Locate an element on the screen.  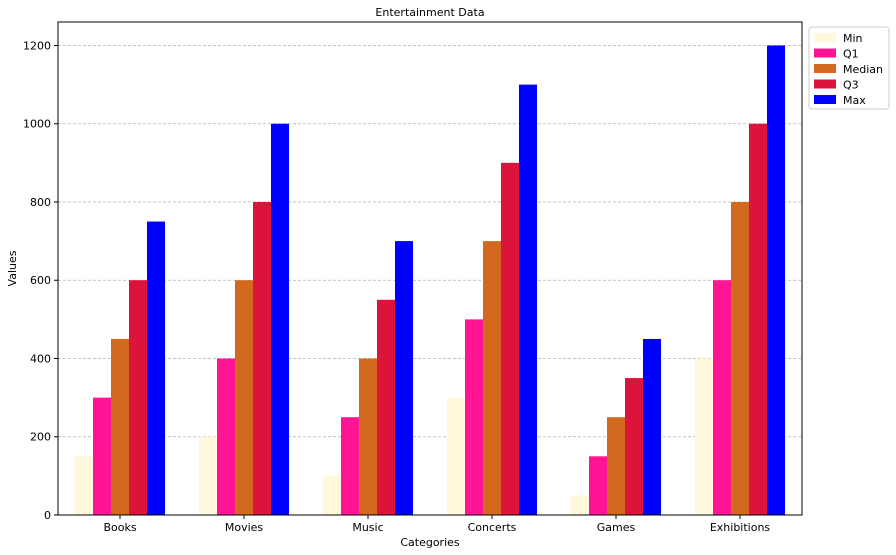
bar-median-exhibitions is located at coordinates (740, 358).